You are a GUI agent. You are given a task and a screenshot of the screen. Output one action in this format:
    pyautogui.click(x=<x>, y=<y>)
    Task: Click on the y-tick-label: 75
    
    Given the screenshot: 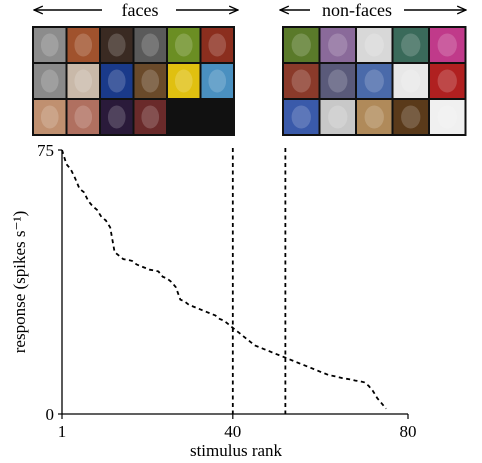 What is the action you would take?
    pyautogui.click(x=45, y=150)
    